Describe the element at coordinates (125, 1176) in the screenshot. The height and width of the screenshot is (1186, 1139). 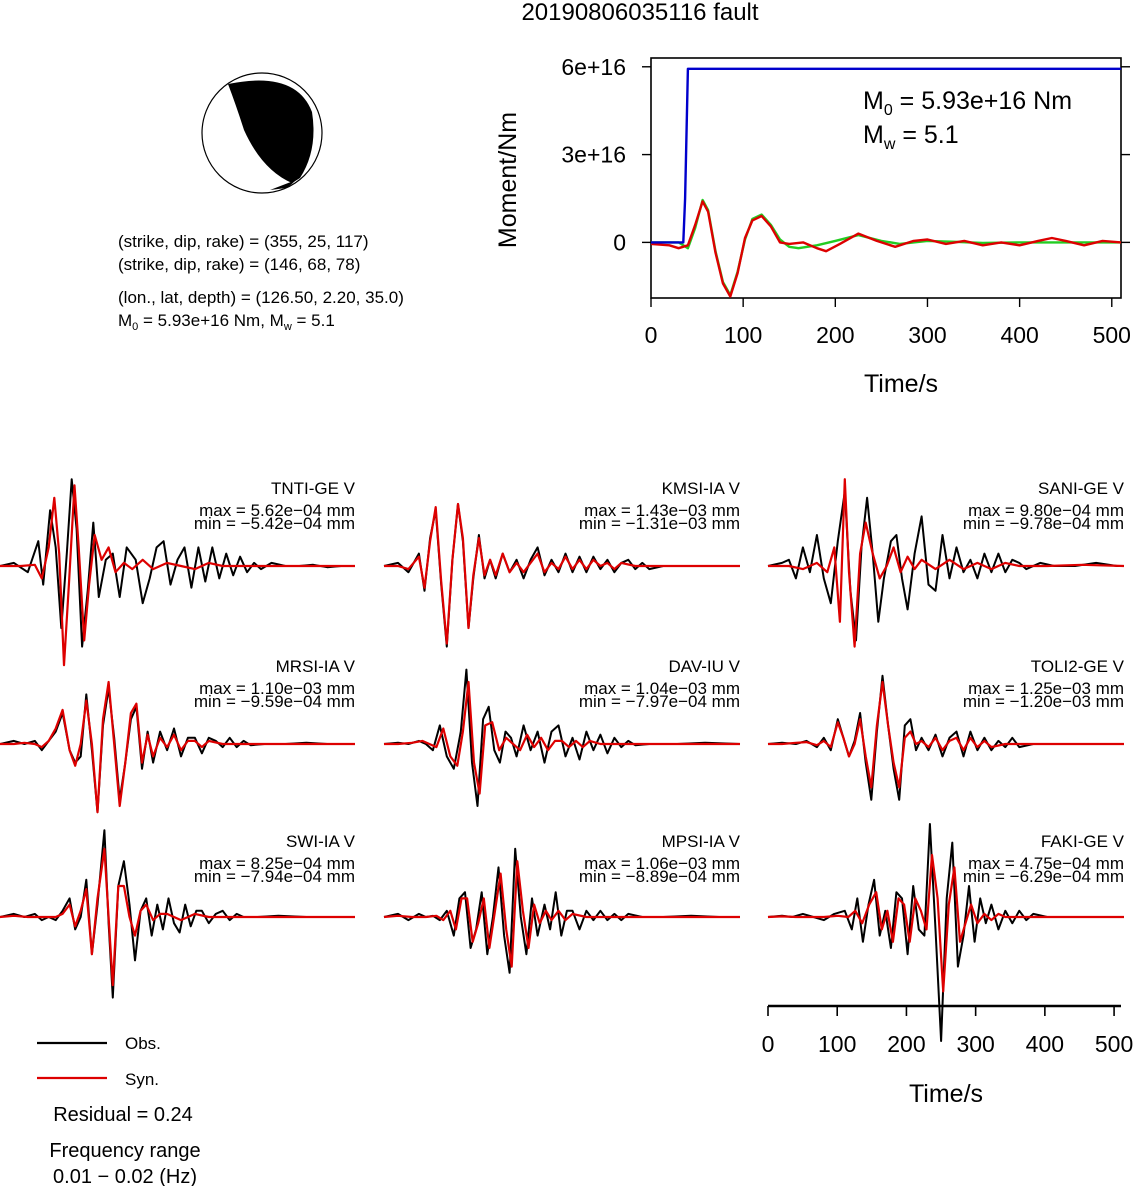
I see `frequency-range: 0.01 − 0.02 (Hz)` at that location.